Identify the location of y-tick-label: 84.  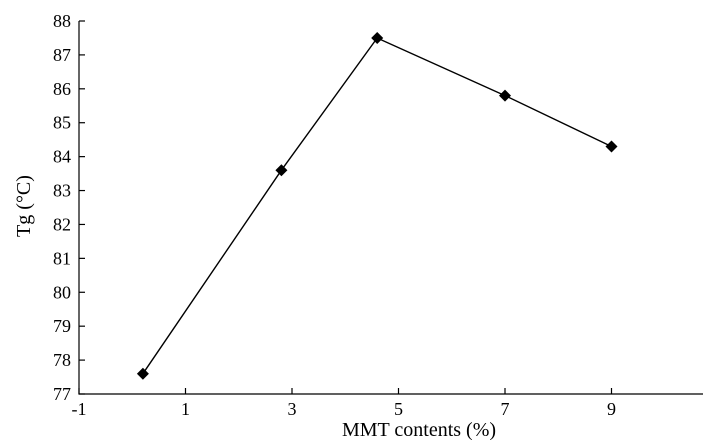
(62, 157).